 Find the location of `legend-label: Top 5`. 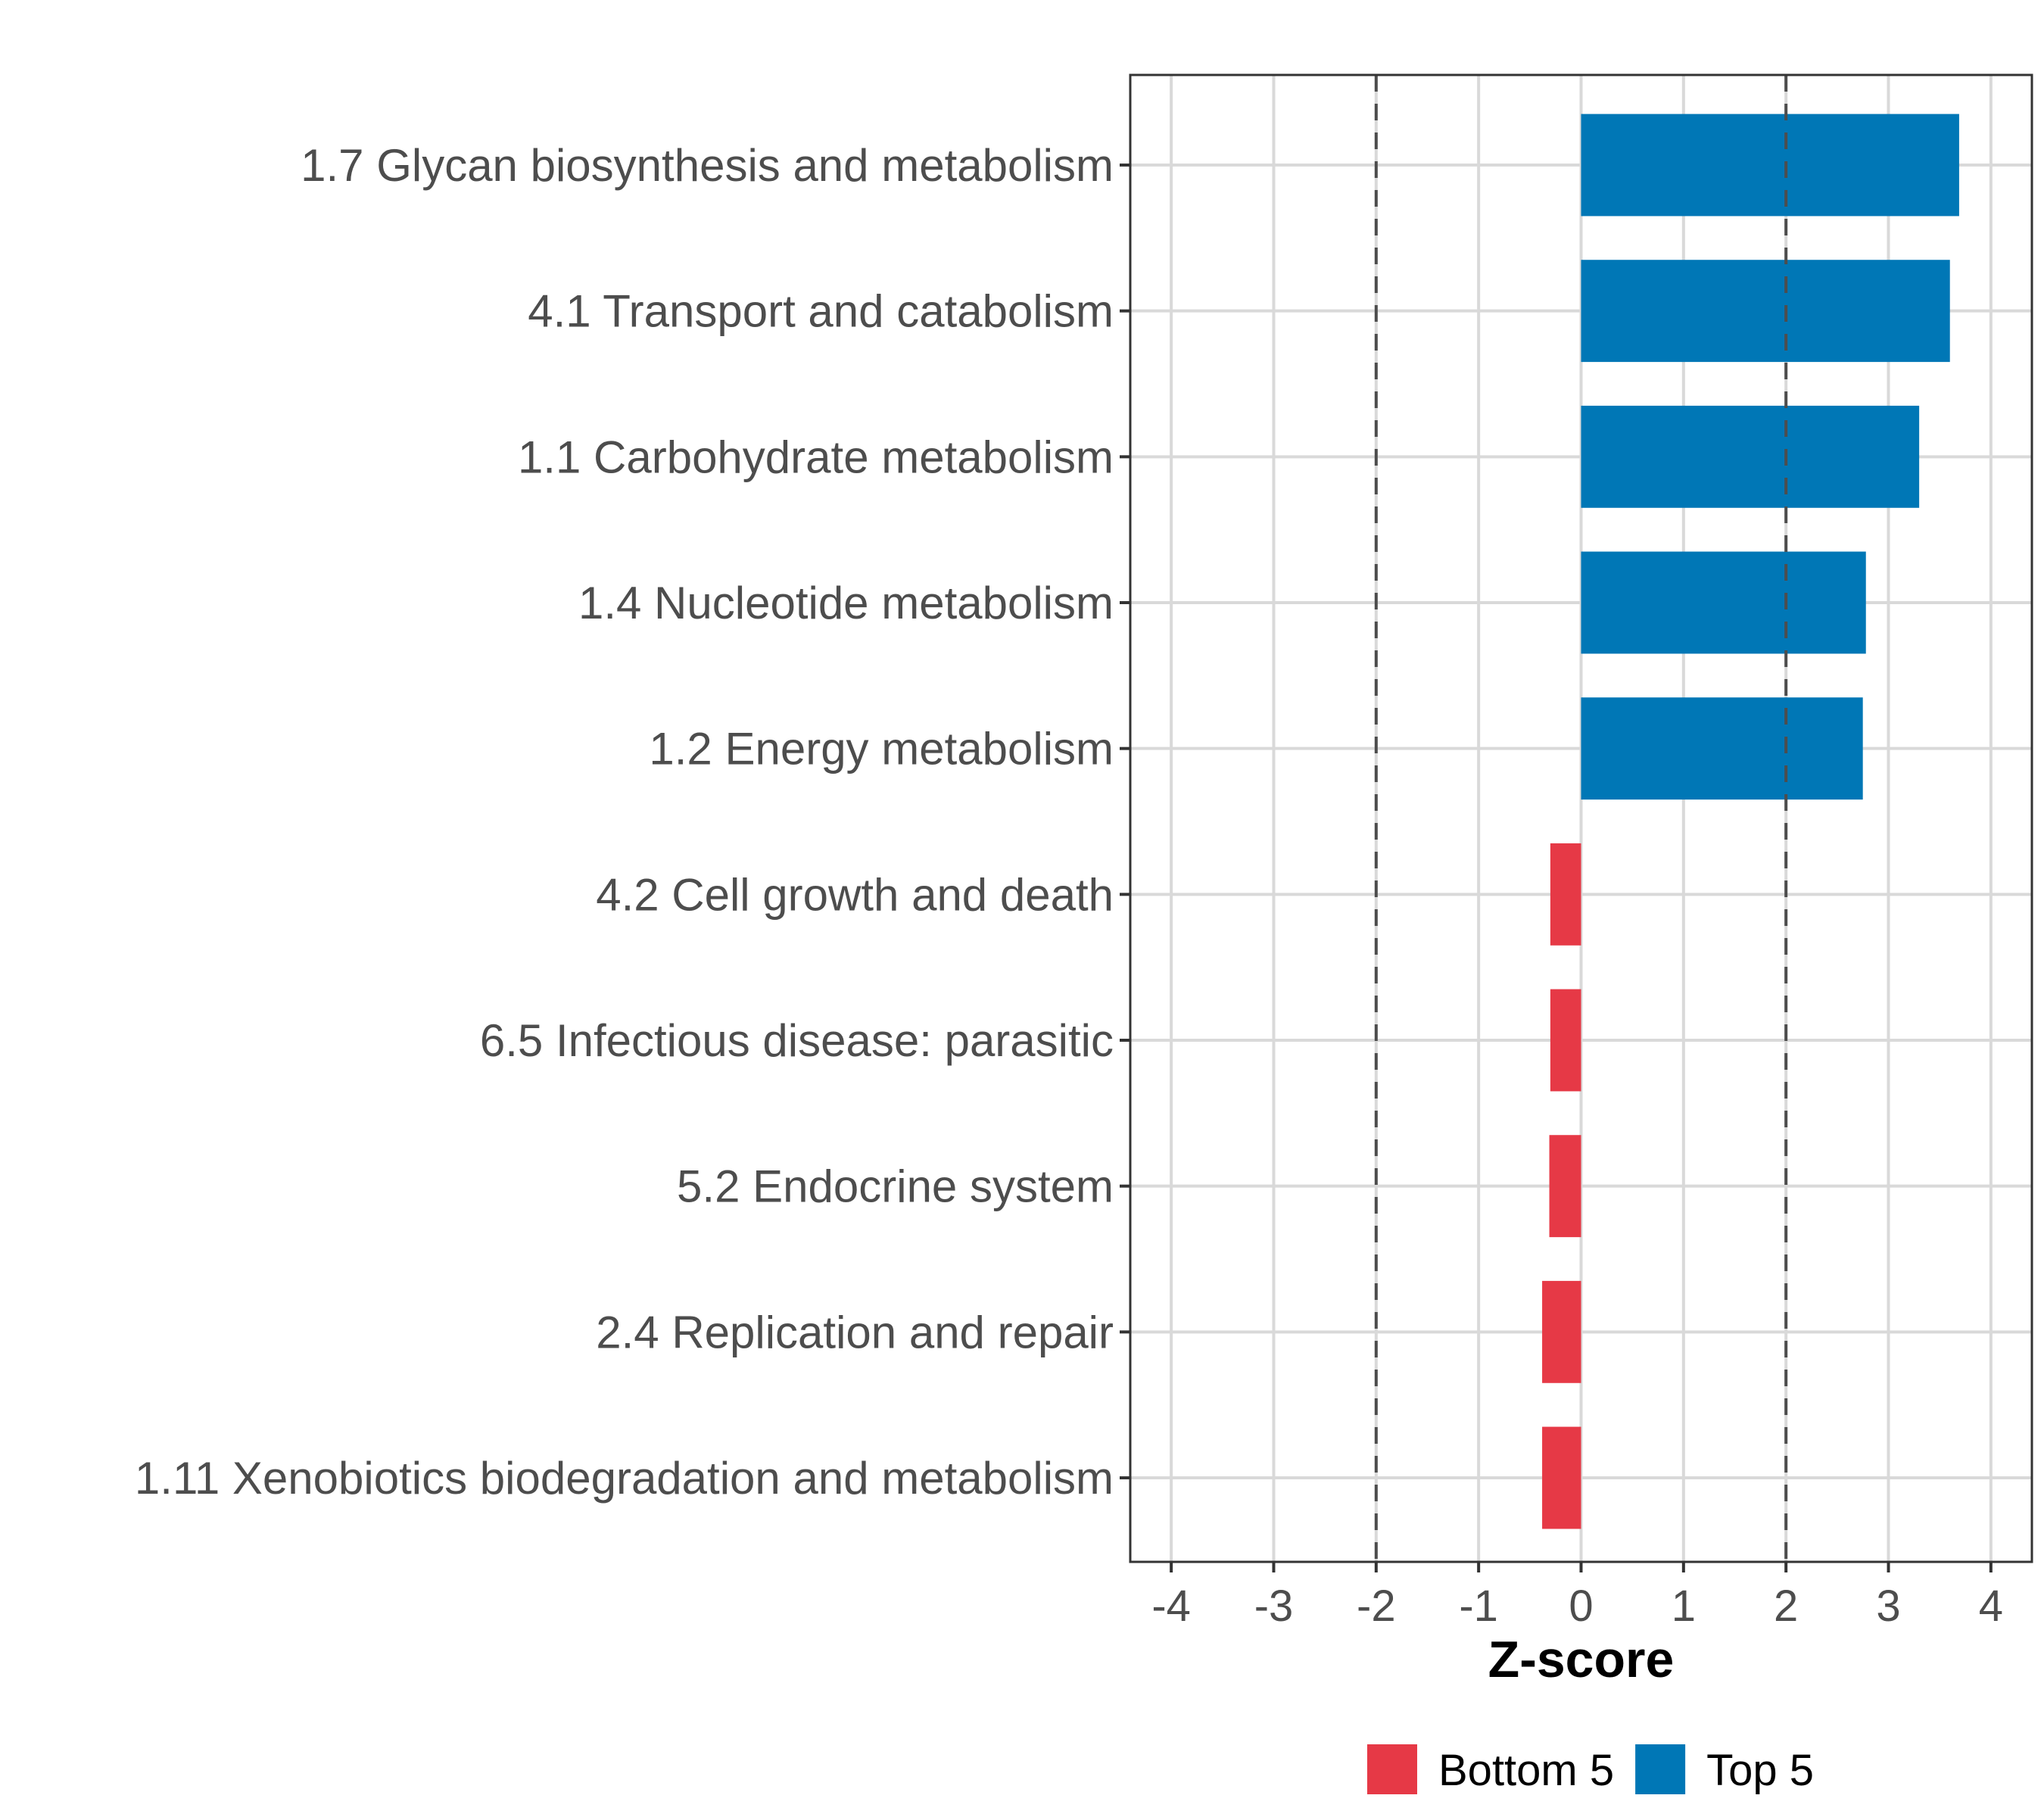

legend-label: Top 5 is located at coordinates (1760, 1771).